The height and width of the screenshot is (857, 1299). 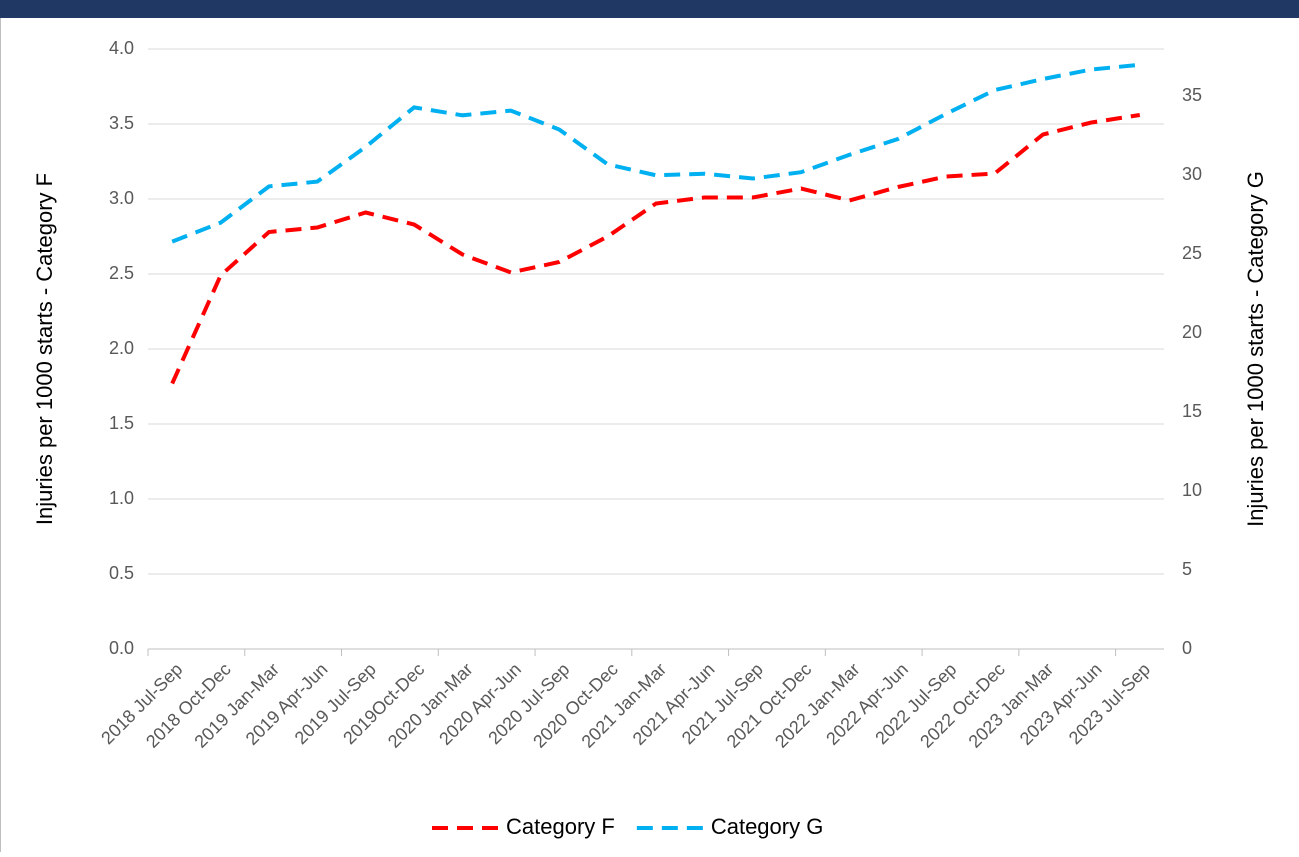 What do you see at coordinates (1192, 490) in the screenshot?
I see `y2-tick-label: 10` at bounding box center [1192, 490].